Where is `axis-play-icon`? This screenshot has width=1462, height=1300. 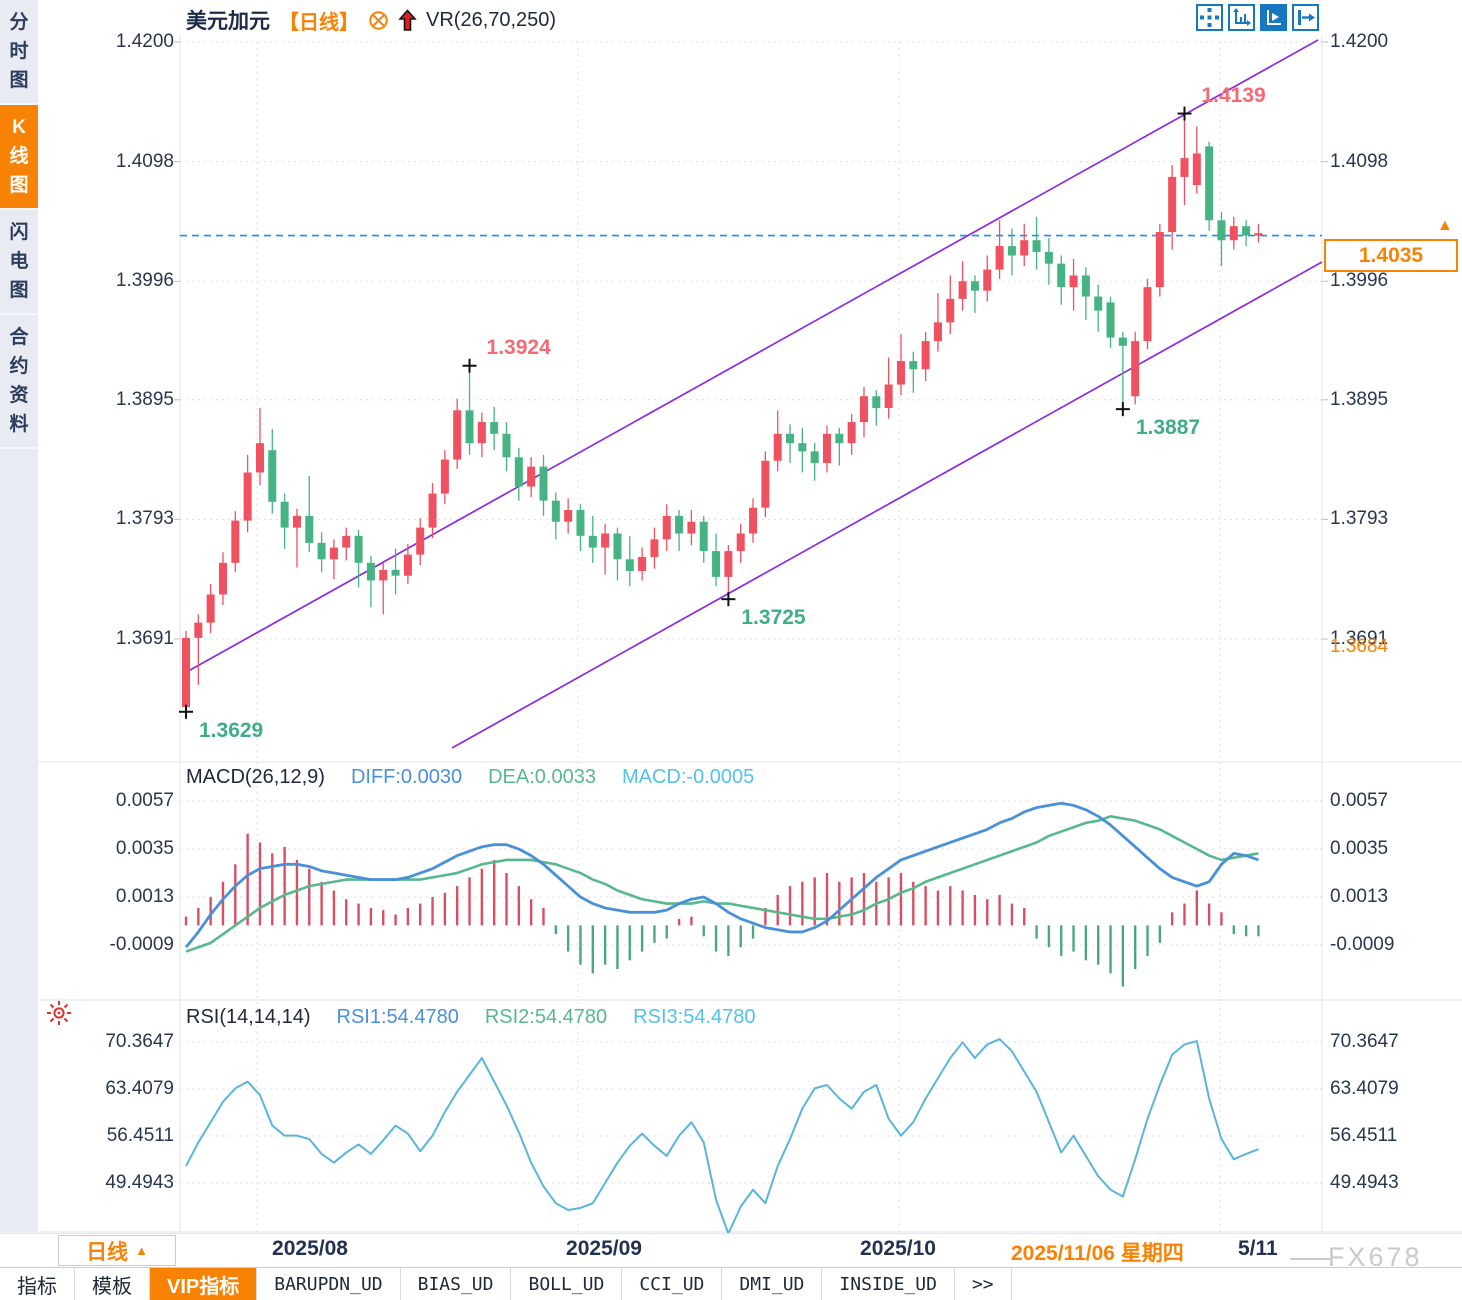 axis-play-icon is located at coordinates (1273, 17).